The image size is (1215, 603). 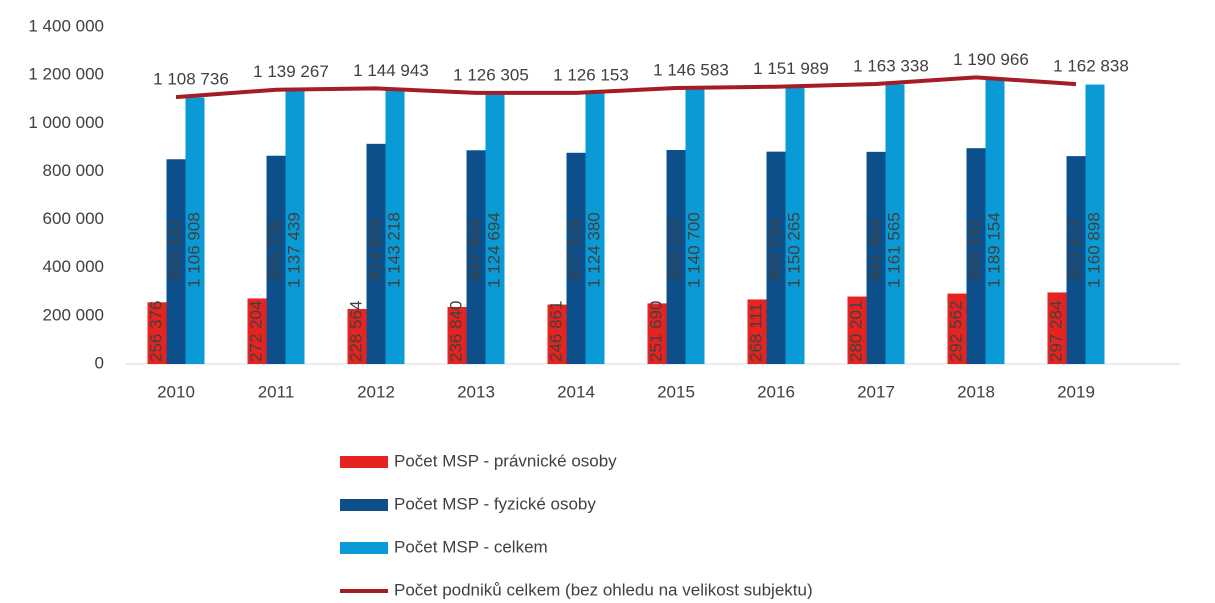 I want to click on data-label: 865 235, so click(x=274, y=249).